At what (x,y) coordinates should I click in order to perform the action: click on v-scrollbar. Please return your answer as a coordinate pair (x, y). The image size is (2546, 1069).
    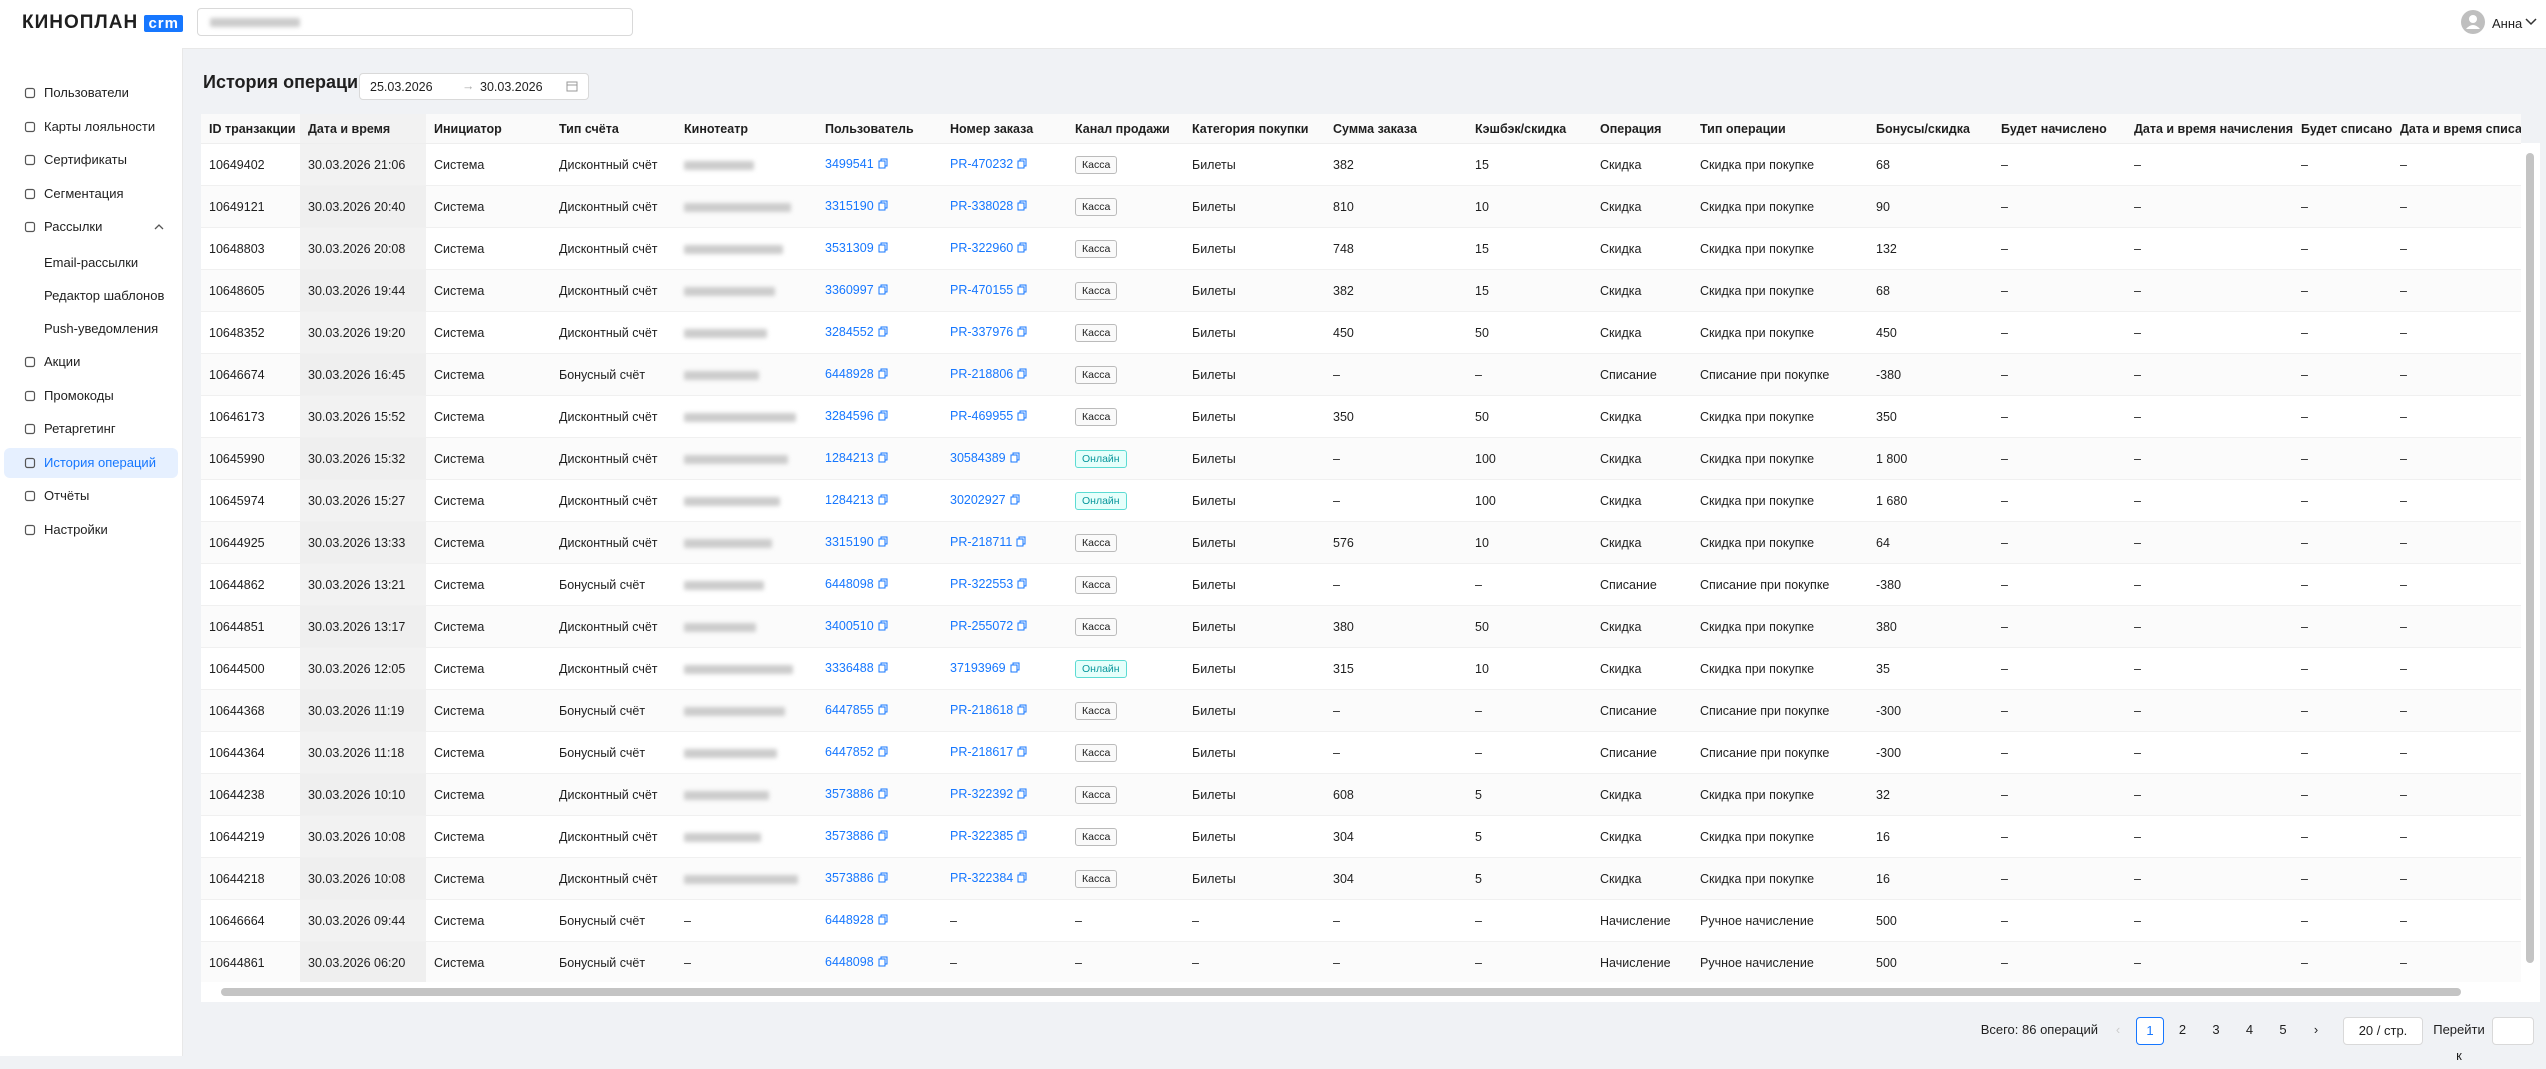
    Looking at the image, I should click on (2530, 562).